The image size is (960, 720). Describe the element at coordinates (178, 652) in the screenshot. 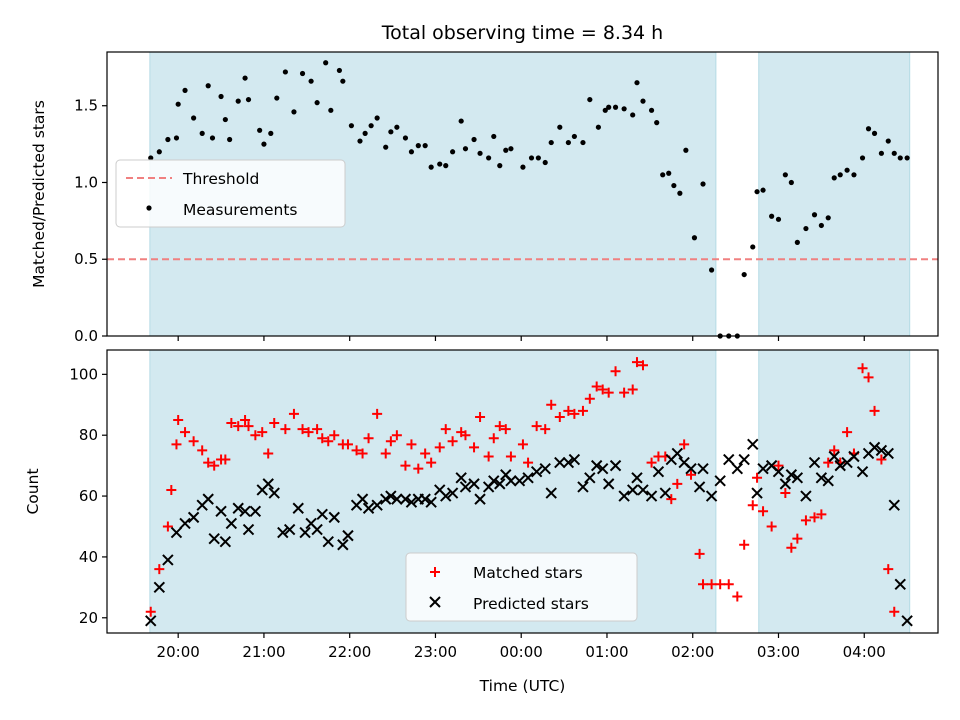

I see `x-tick-label: 20:00` at that location.